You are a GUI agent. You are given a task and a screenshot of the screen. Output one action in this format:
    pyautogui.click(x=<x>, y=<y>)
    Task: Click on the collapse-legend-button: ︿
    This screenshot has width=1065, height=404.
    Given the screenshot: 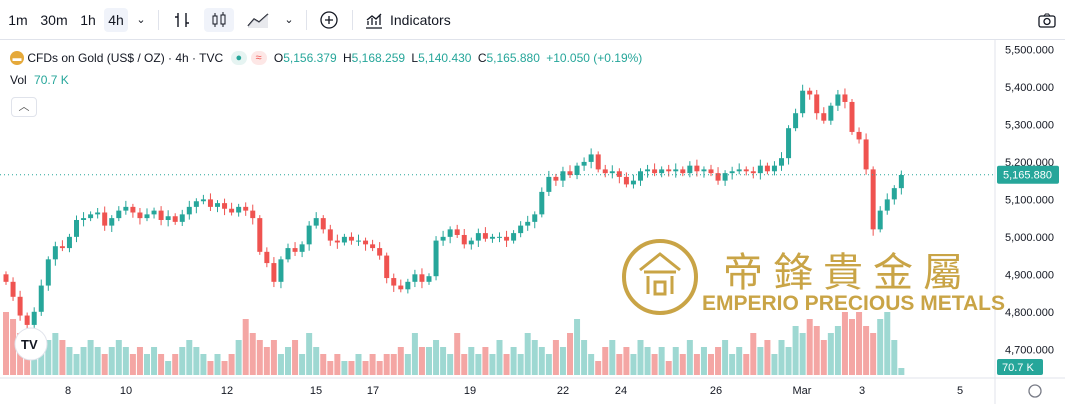 What is the action you would take?
    pyautogui.click(x=24, y=107)
    